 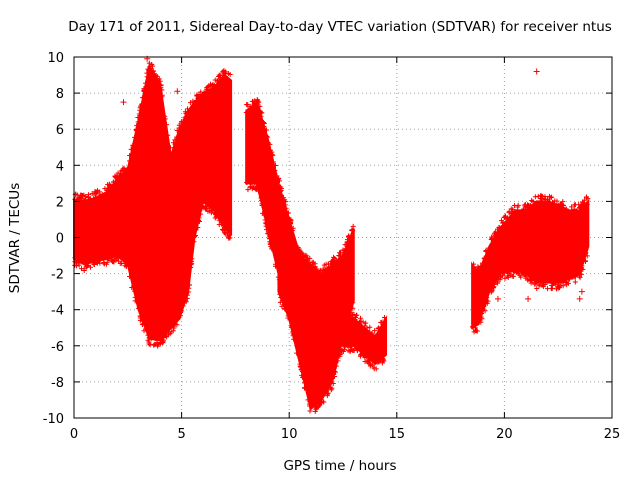 What do you see at coordinates (60, 130) in the screenshot?
I see `y-tick-label: 6` at bounding box center [60, 130].